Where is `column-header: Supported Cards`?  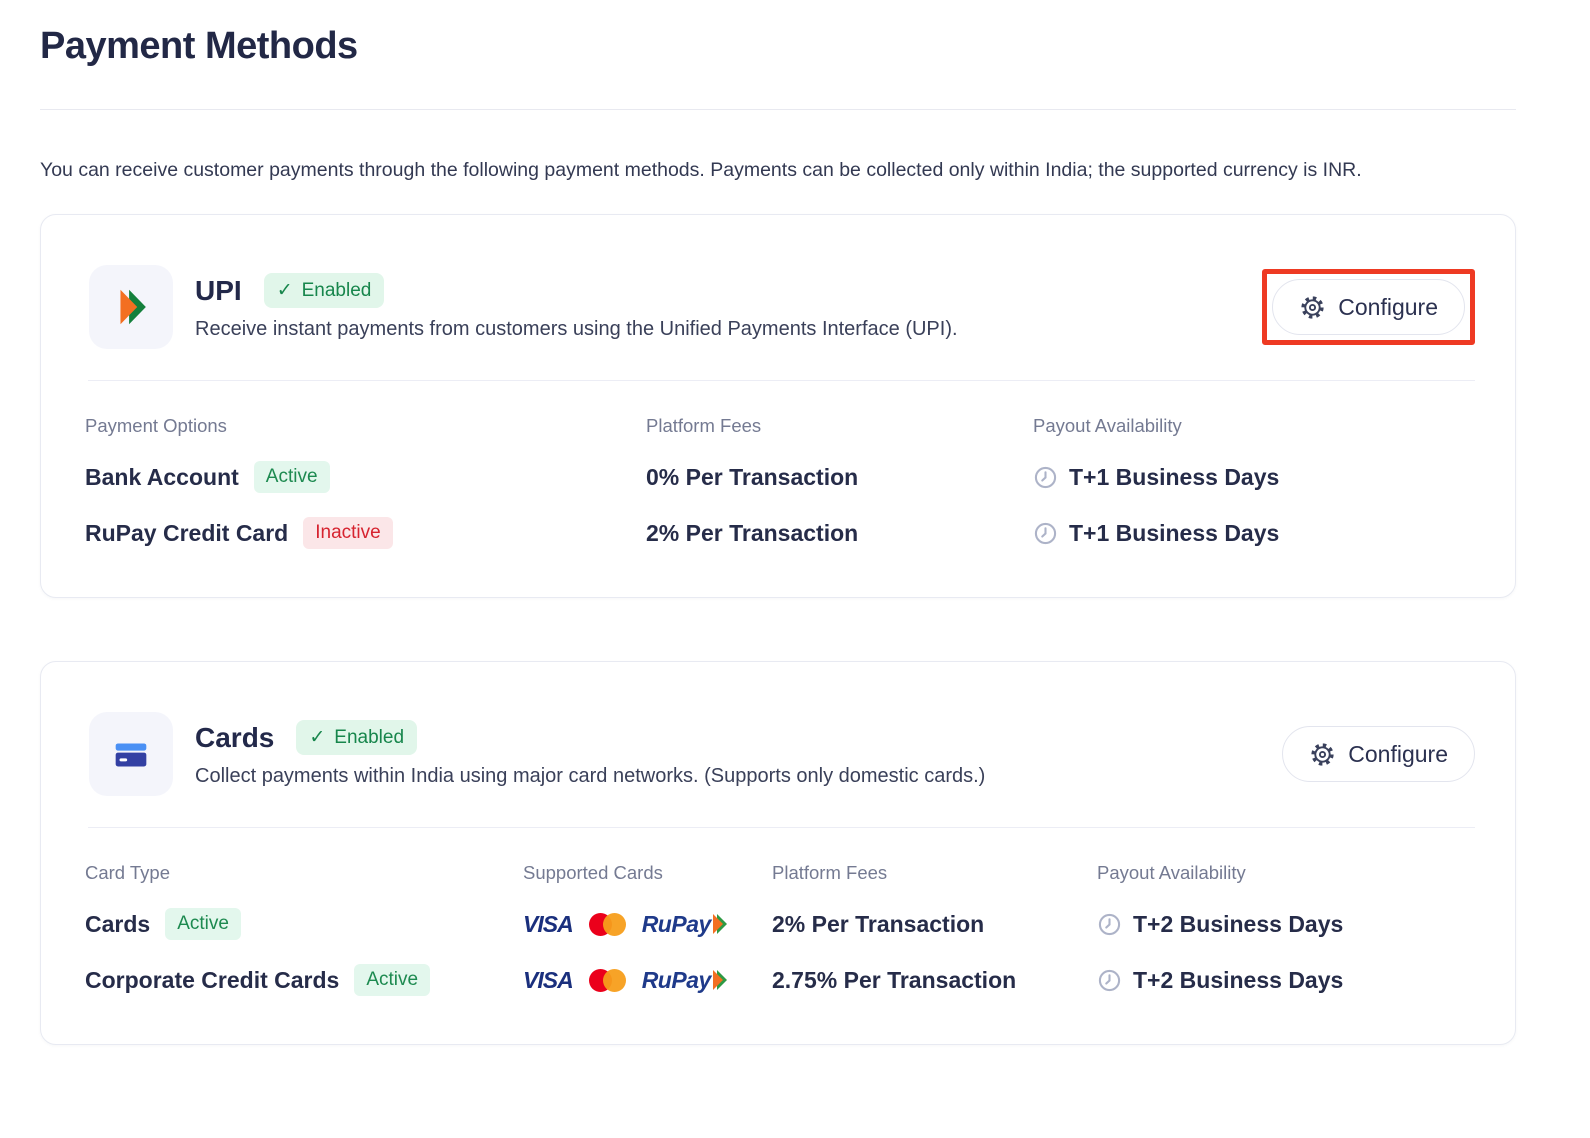
column-header: Supported Cards is located at coordinates (593, 872).